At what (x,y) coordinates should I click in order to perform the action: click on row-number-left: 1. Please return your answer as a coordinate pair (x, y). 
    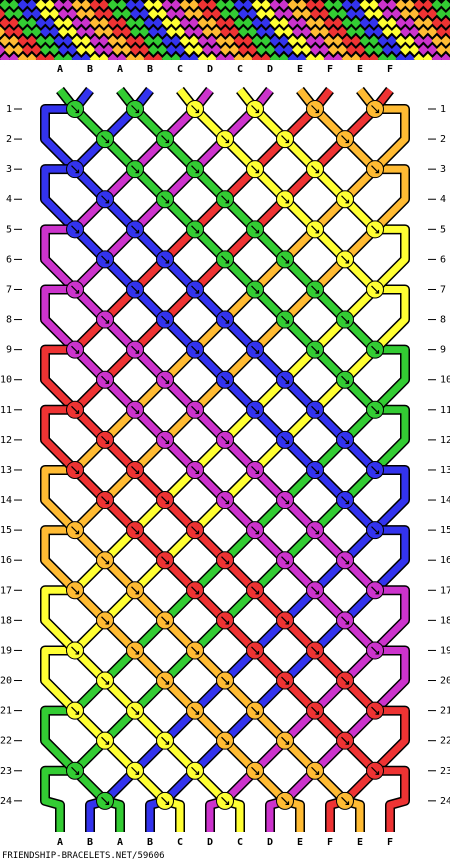
    Looking at the image, I should click on (9, 109).